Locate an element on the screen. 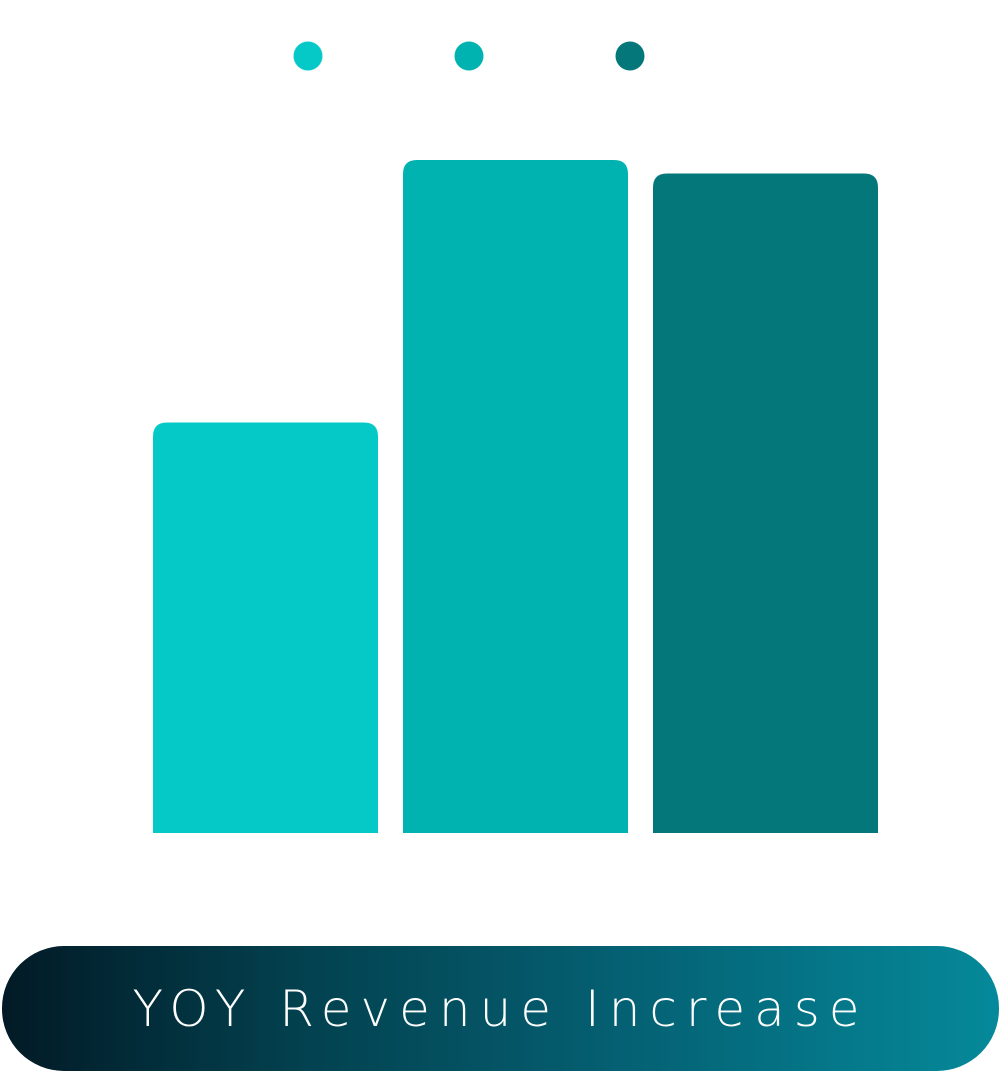  legend is located at coordinates (469, 56).